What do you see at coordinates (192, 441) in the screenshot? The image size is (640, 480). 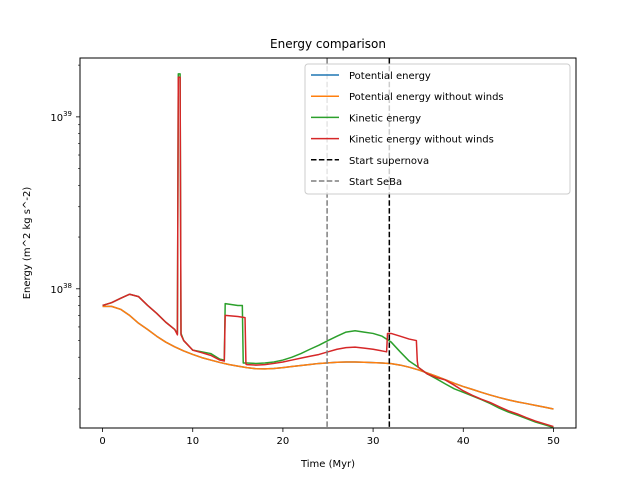 I see `x-tick-label: 10` at bounding box center [192, 441].